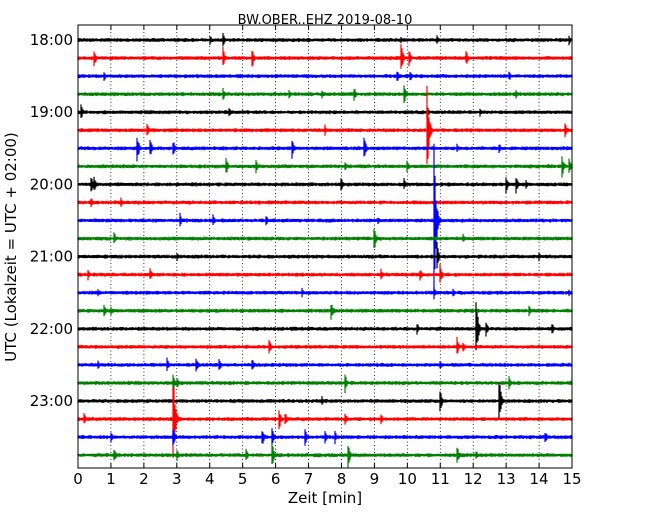  Describe the element at coordinates (571, 479) in the screenshot. I see `x-tick-label: 15` at that location.